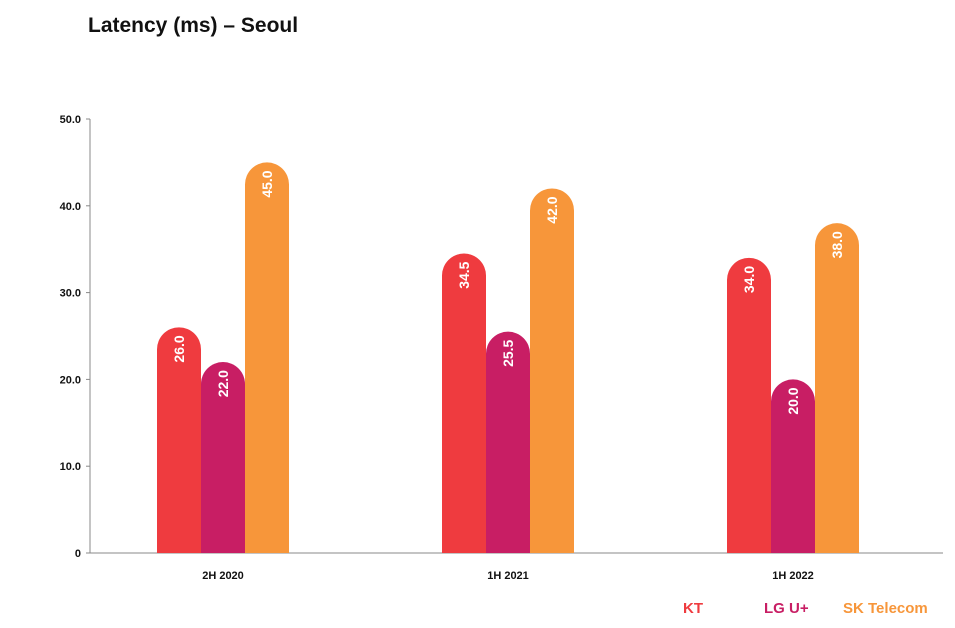 This screenshot has width=955, height=628. I want to click on y-tick-label: 30.0, so click(70, 294).